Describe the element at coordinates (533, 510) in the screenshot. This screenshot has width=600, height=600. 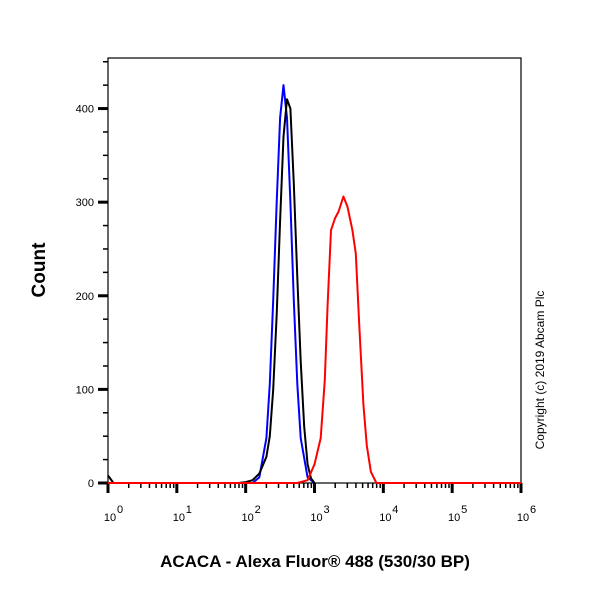
I see `x-tick-exponent: 6` at that location.